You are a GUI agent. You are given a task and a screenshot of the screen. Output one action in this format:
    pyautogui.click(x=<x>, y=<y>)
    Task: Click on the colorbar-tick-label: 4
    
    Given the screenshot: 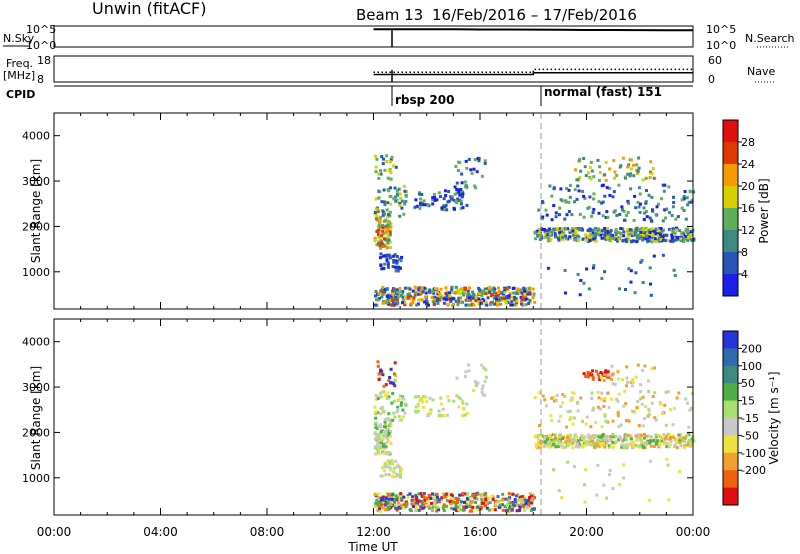 What is the action you would take?
    pyautogui.click(x=744, y=274)
    